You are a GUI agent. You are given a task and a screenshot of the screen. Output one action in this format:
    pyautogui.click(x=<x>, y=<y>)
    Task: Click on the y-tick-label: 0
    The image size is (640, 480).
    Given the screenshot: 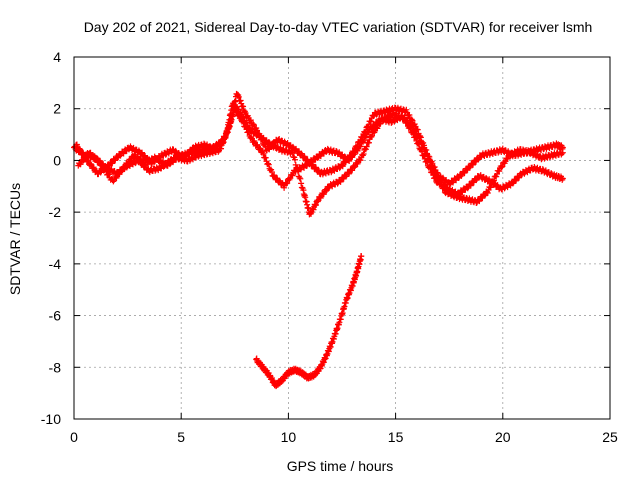 What is the action you would take?
    pyautogui.click(x=57, y=160)
    